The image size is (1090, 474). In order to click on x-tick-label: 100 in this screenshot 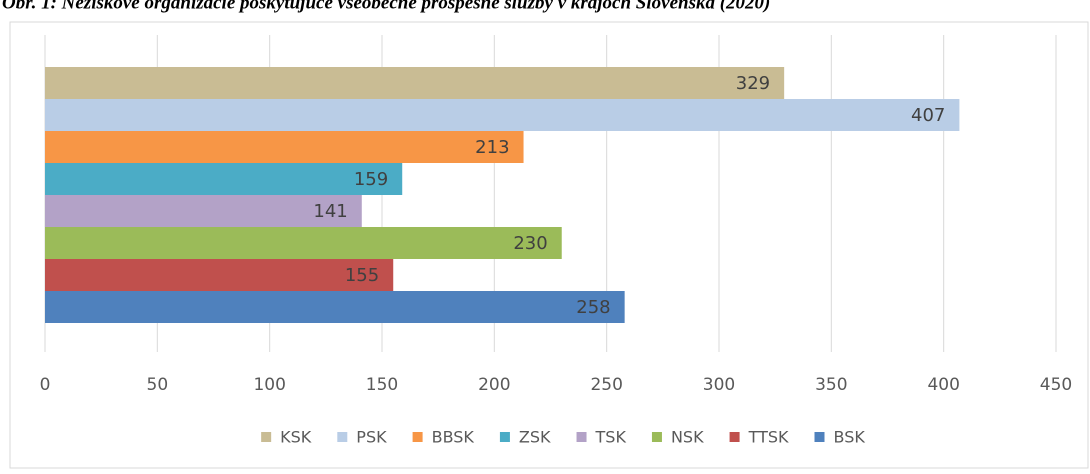, I will do `click(269, 385)`.